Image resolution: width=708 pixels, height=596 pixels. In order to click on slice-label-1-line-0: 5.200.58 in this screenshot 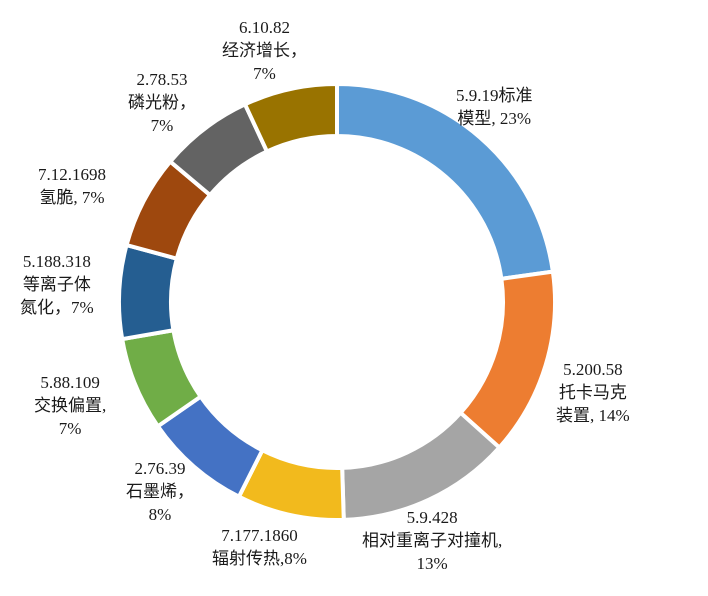, I will do `click(593, 369)`.